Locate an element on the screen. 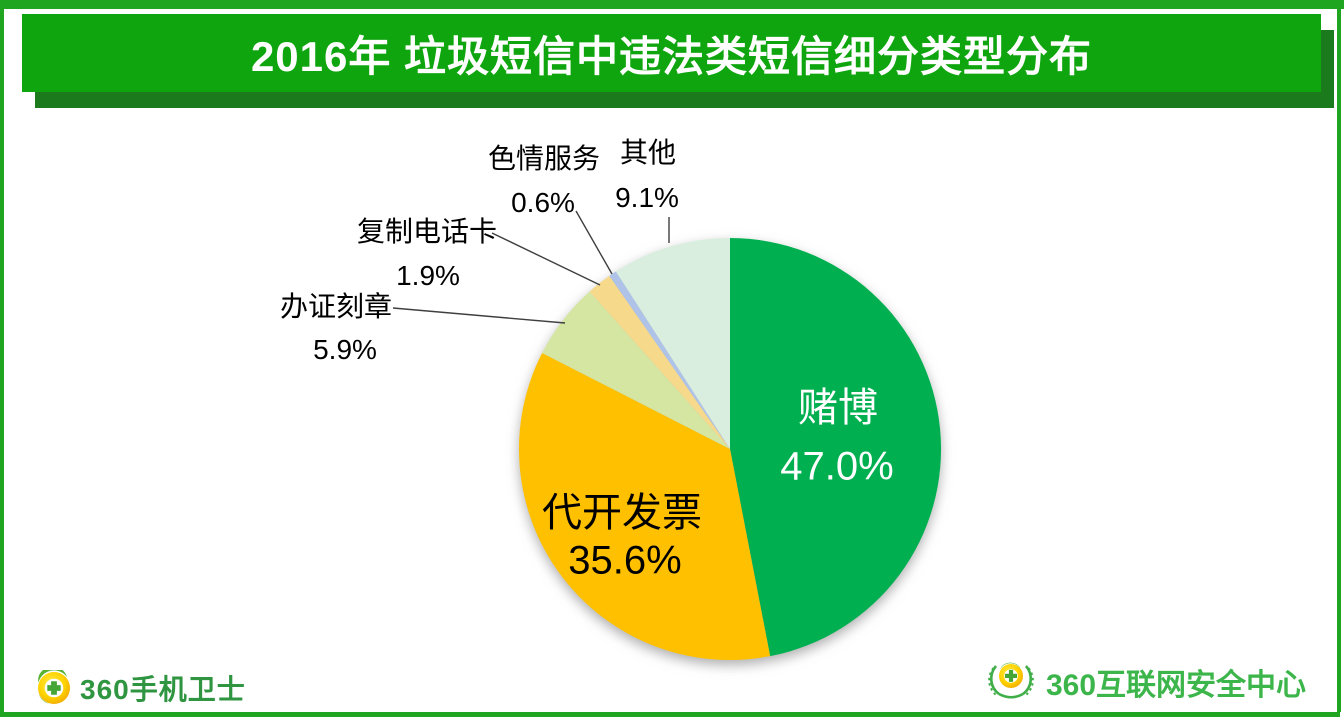 This screenshot has width=1344, height=720. leader-line-certificate-forging is located at coordinates (479, 315).